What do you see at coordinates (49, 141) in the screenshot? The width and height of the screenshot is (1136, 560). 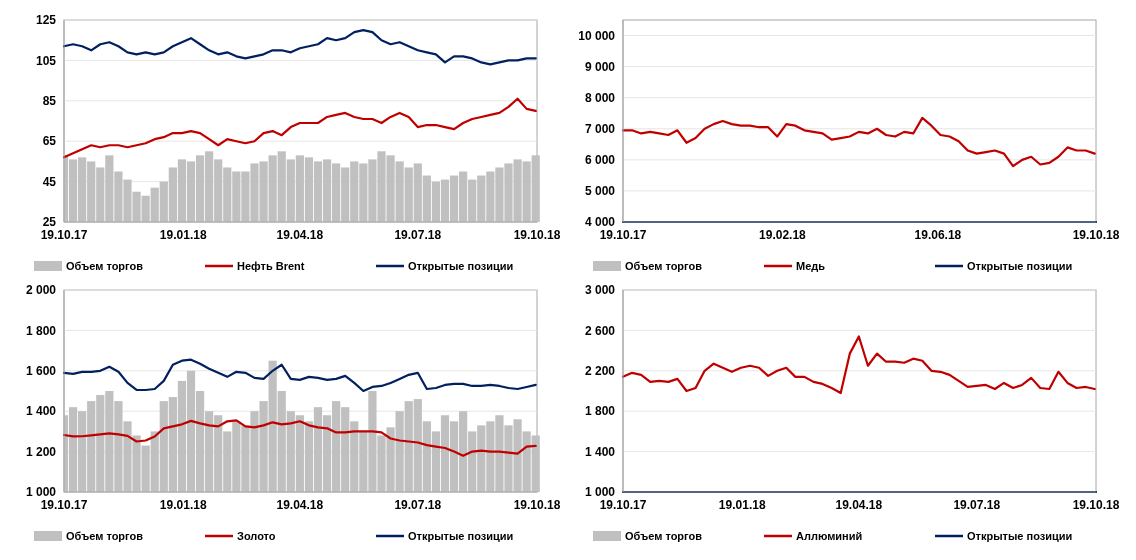 I see `y-tick-label: 65` at bounding box center [49, 141].